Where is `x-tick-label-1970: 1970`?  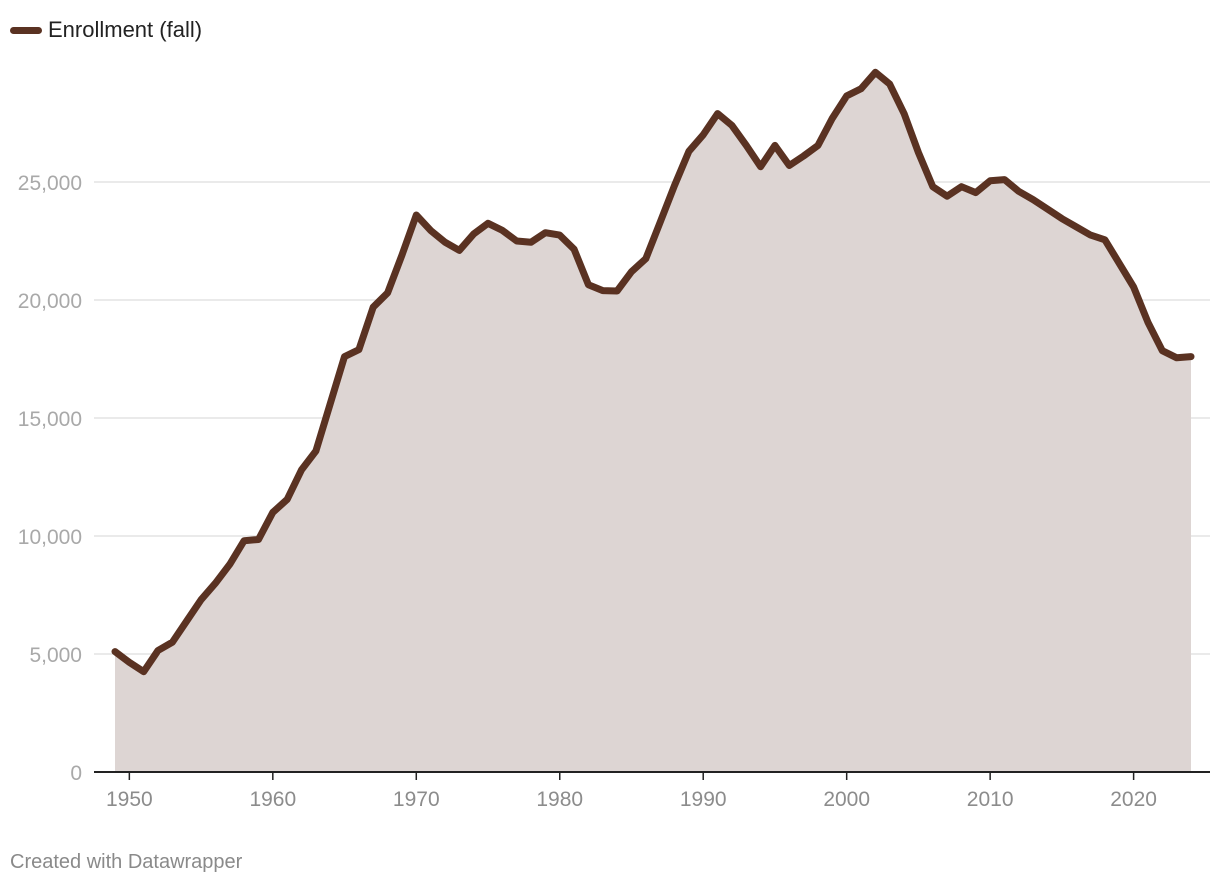
x-tick-label-1970: 1970 is located at coordinates (416, 799).